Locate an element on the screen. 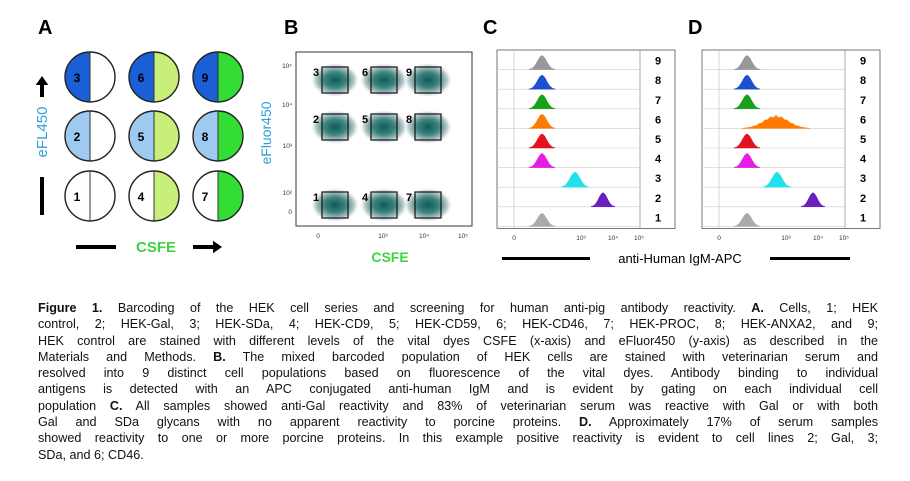 The width and height of the screenshot is (910, 481). gate-label: 3 is located at coordinates (316, 73).